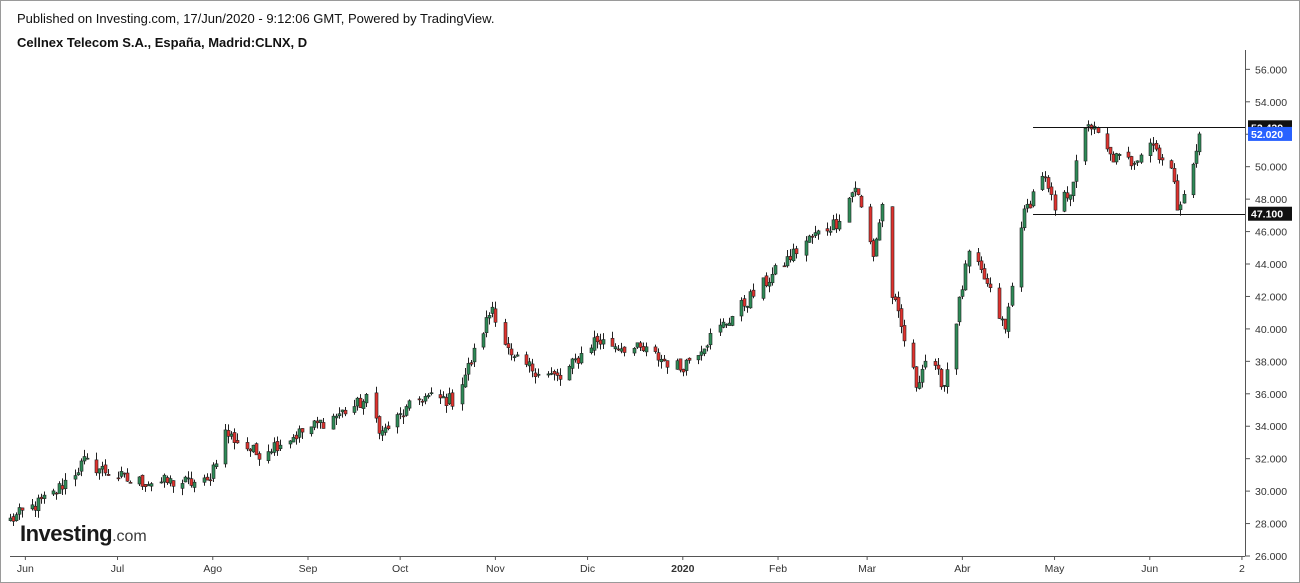  I want to click on y-tick-label: 42.000, so click(1271, 297).